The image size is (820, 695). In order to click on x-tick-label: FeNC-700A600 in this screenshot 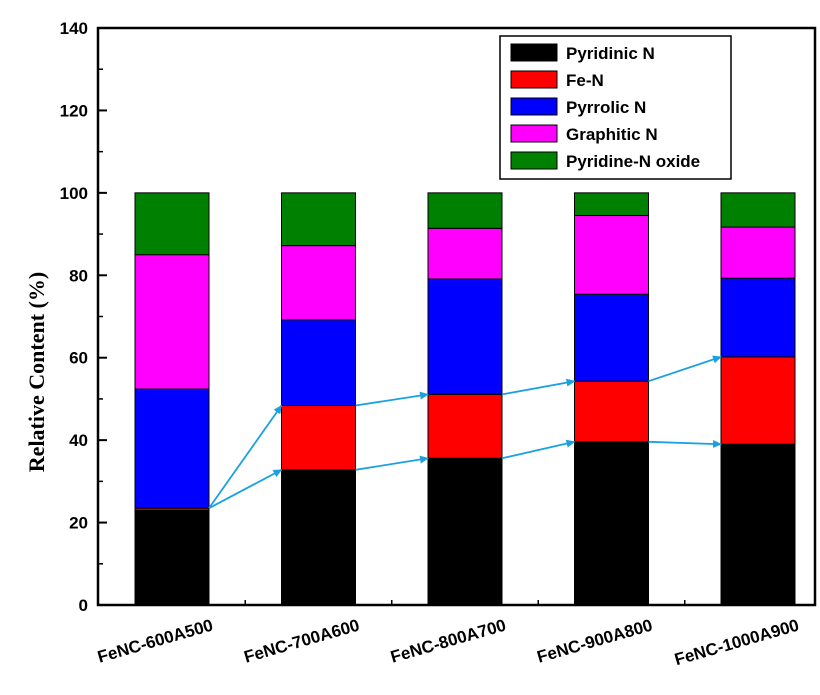, I will do `click(302, 641)`.